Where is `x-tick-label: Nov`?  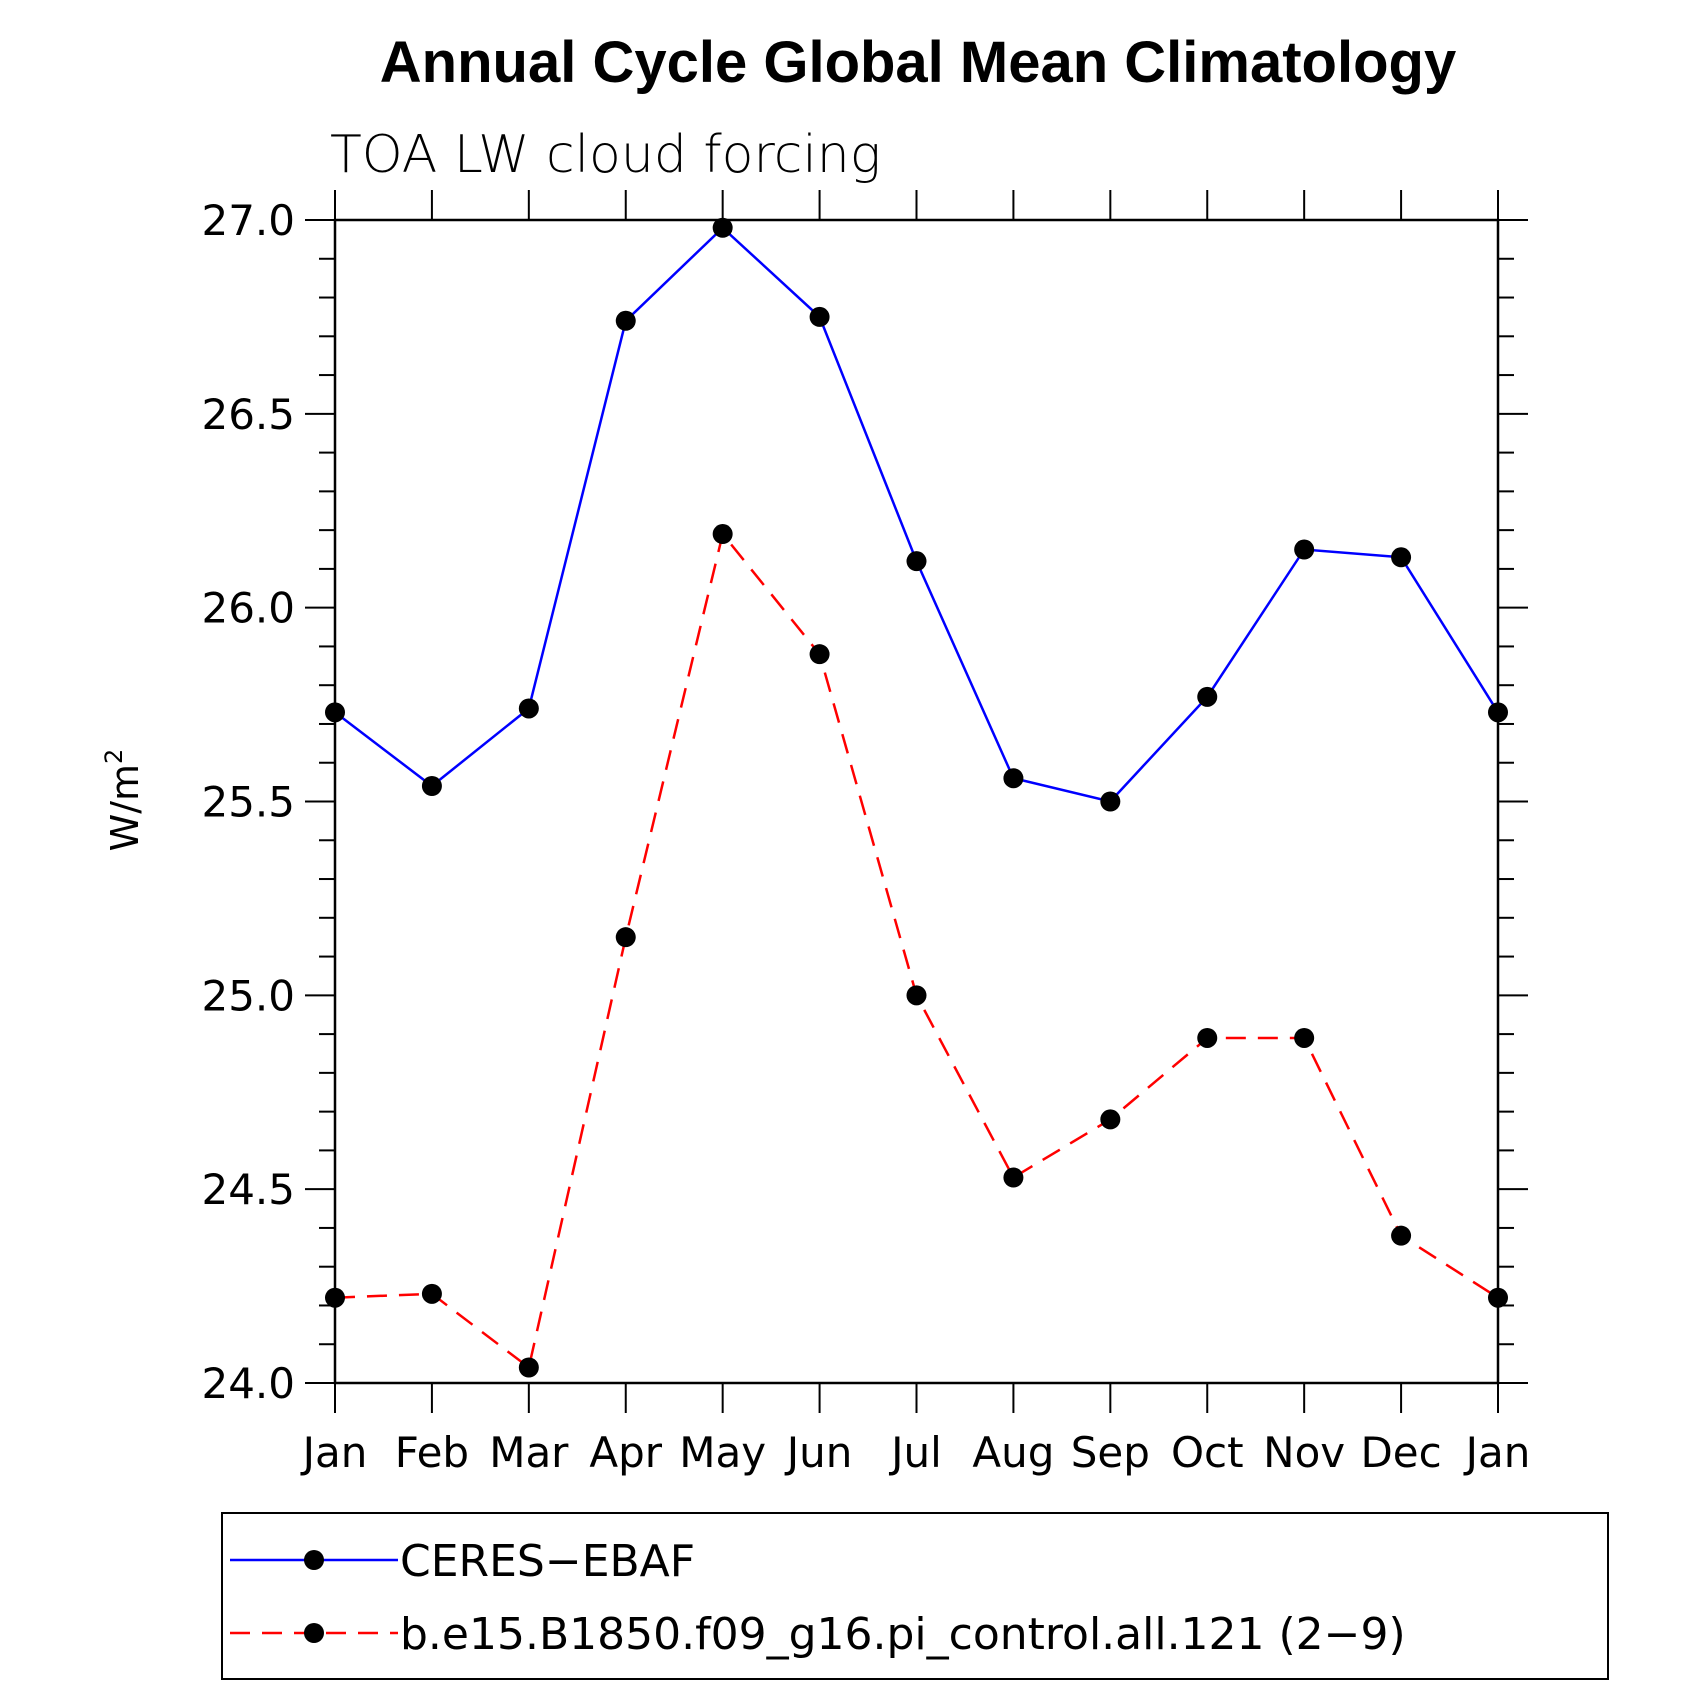
x-tick-label: Nov is located at coordinates (1304, 1452).